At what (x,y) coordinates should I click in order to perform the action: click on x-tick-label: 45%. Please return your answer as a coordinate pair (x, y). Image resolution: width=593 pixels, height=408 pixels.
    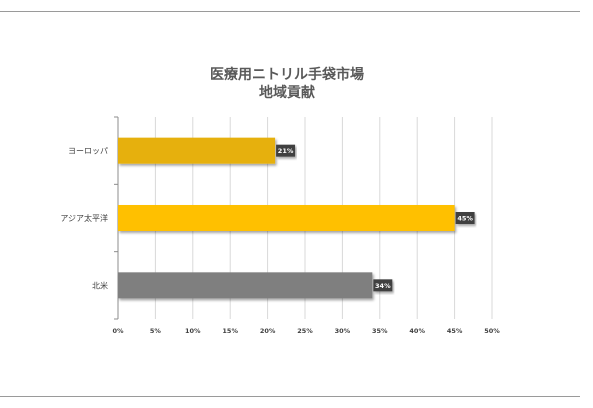
    Looking at the image, I should click on (455, 331).